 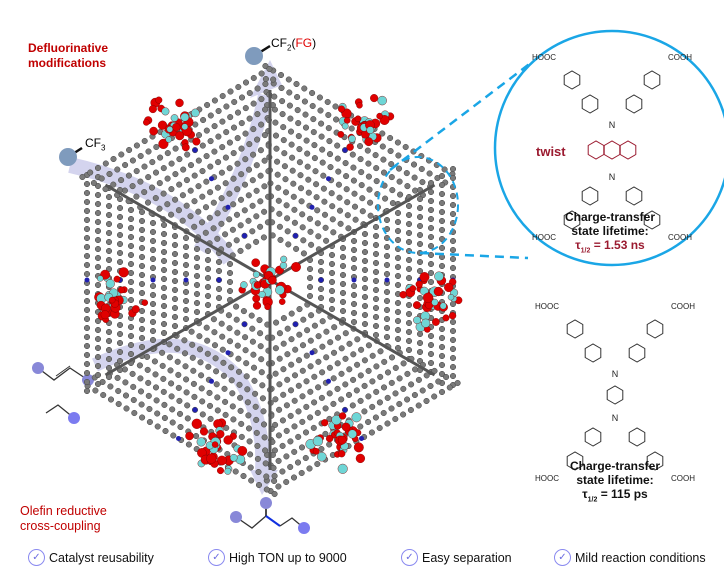 I want to click on carboxyl-label: COOH, so click(x=680, y=237).